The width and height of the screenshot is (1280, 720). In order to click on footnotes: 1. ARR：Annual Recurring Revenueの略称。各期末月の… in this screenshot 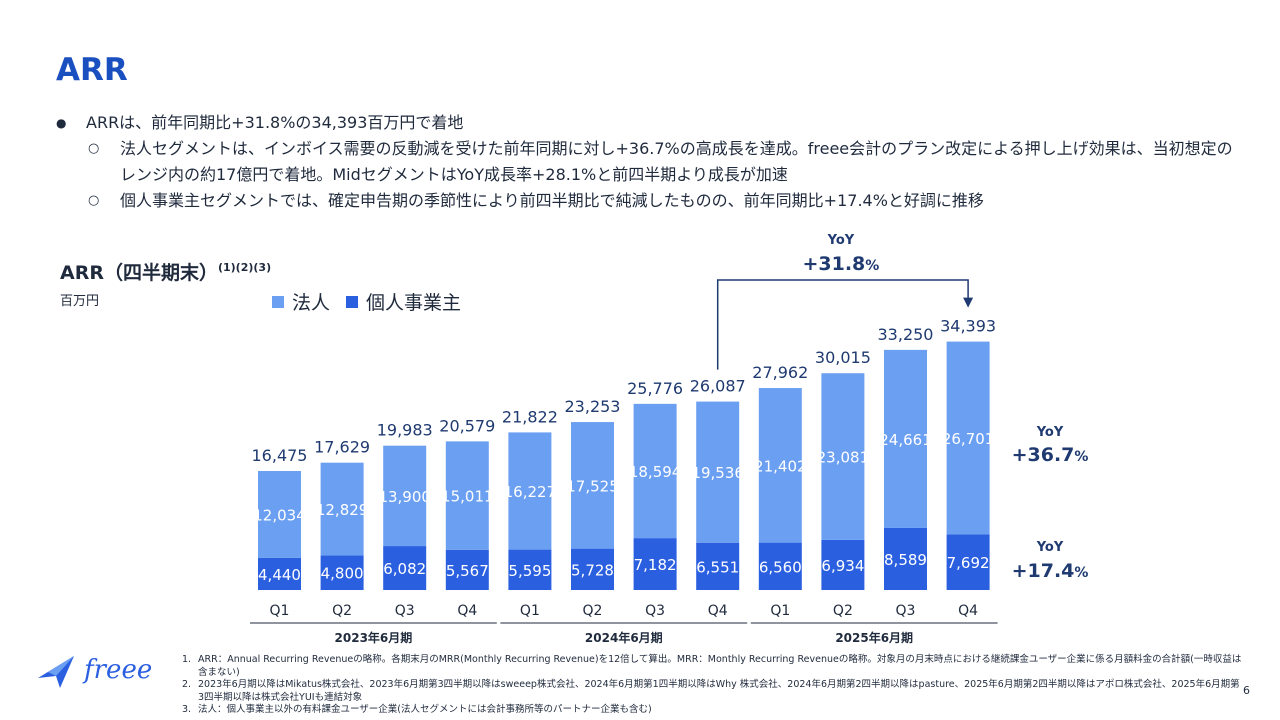, I will do `click(712, 685)`.